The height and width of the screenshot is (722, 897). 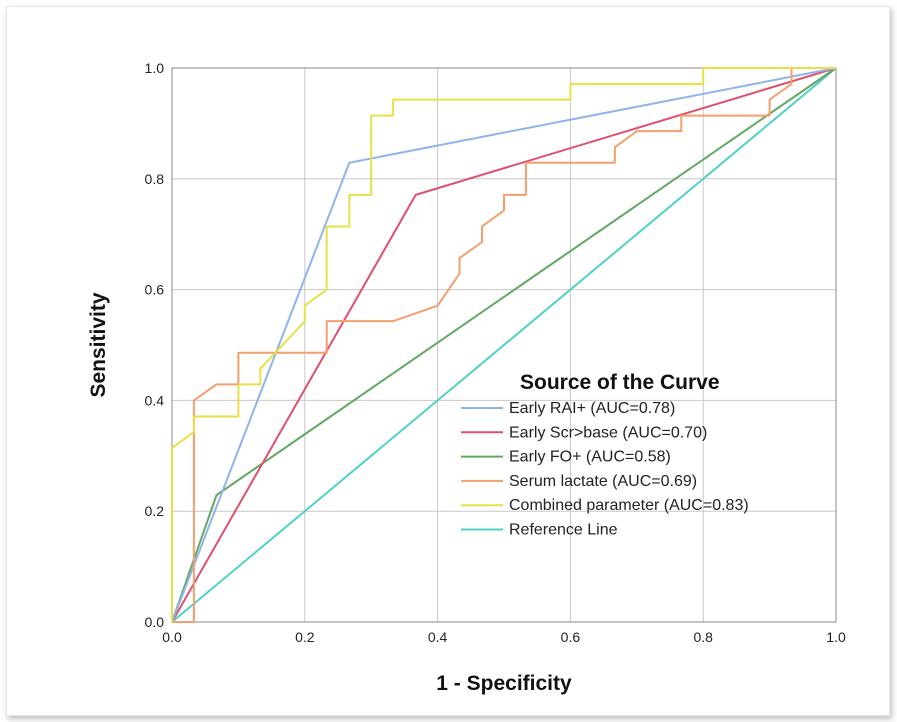 What do you see at coordinates (438, 637) in the screenshot?
I see `x-tick-label: 0.4` at bounding box center [438, 637].